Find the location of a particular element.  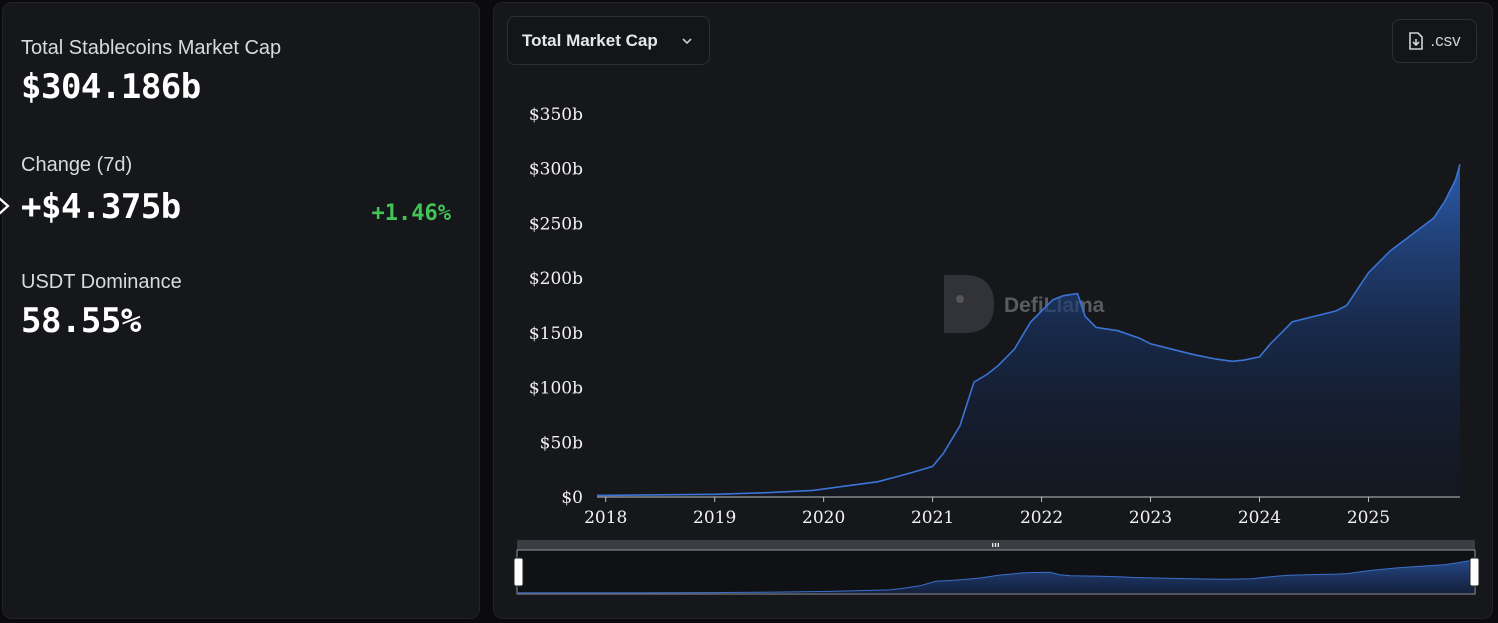

x-tick-label: 2024 is located at coordinates (1259, 518).